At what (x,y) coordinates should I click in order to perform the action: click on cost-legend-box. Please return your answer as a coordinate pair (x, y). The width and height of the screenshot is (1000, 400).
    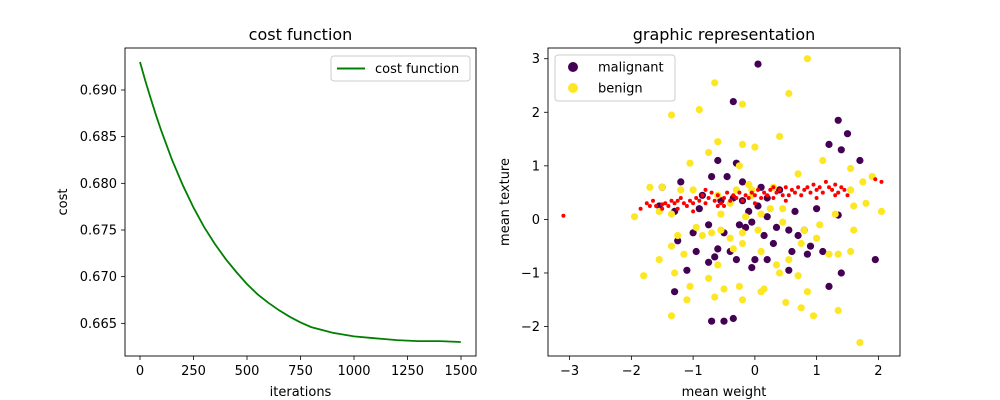
    Looking at the image, I should click on (400, 68).